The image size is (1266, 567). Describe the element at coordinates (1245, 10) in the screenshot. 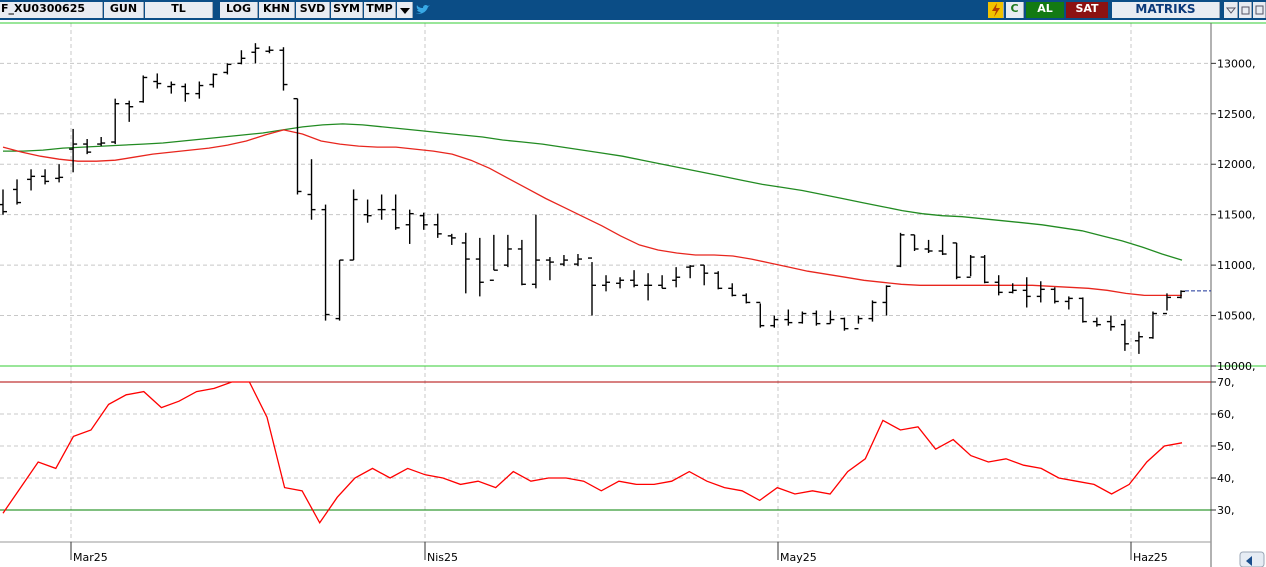

I see `restore-icon` at that location.